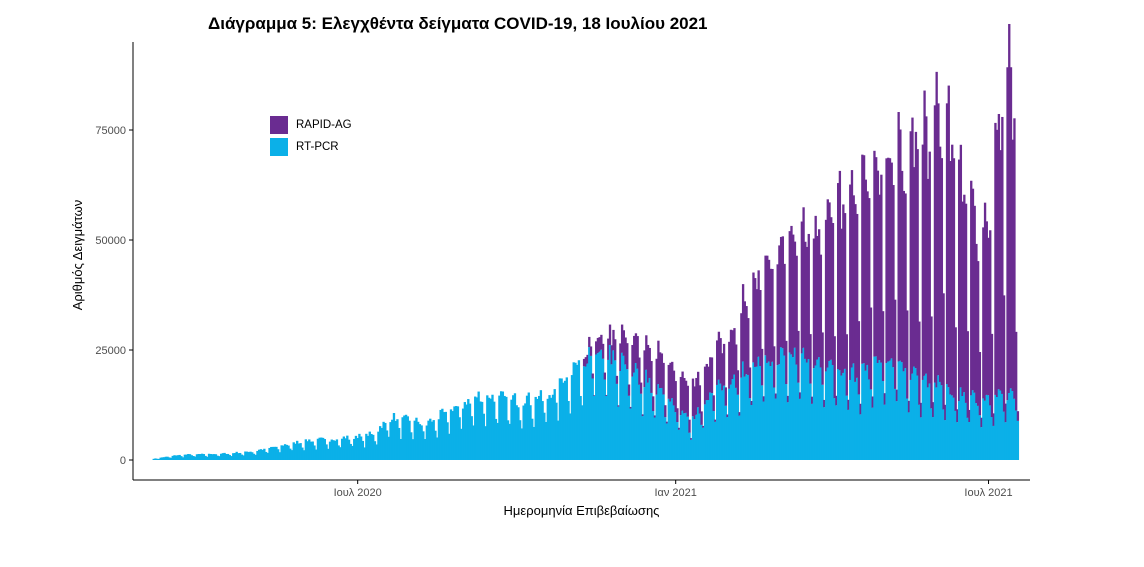 The image size is (1144, 567). Describe the element at coordinates (123, 461) in the screenshot. I see `y-tick-label: 0` at that location.